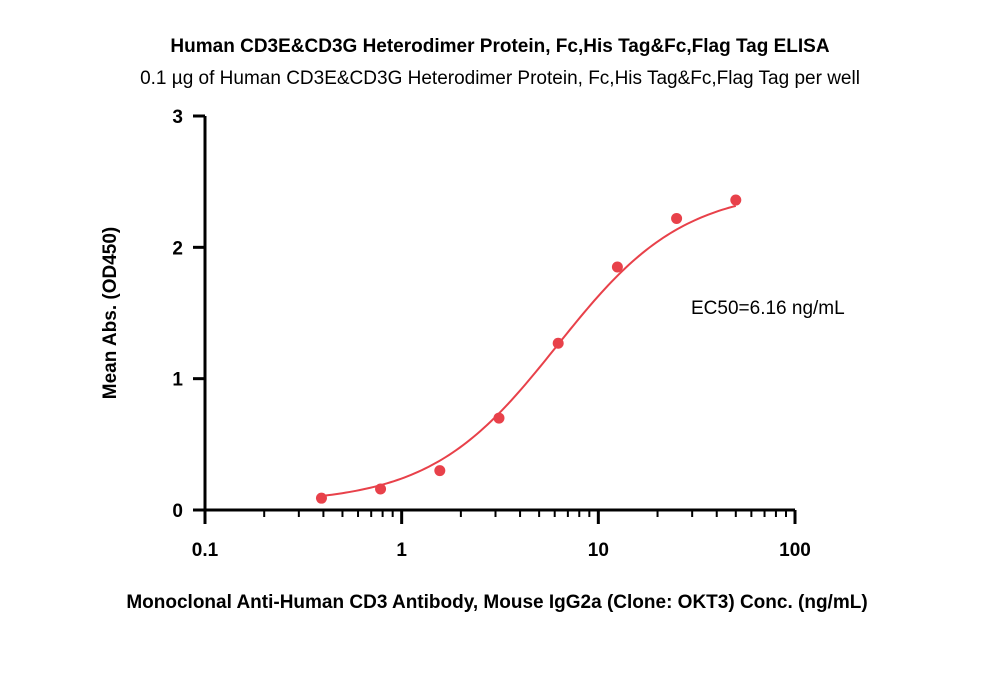 The width and height of the screenshot is (1000, 676). I want to click on x-tick-label: 10, so click(598, 550).